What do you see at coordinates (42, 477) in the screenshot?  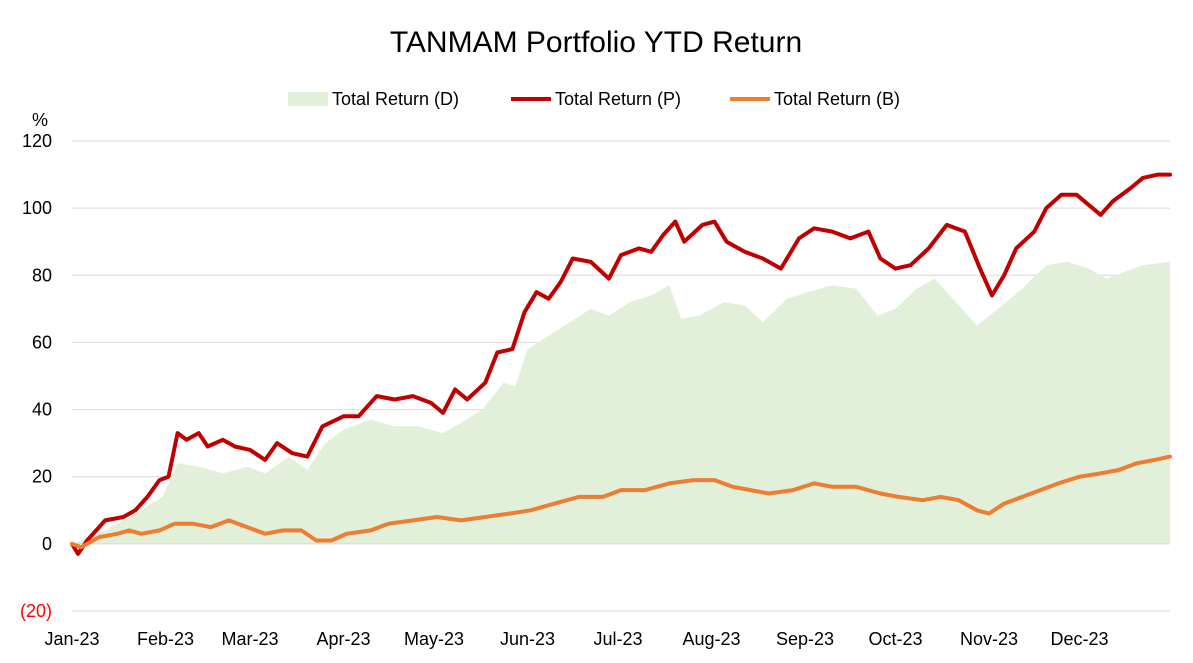 I see `y-tick-label: 20` at bounding box center [42, 477].